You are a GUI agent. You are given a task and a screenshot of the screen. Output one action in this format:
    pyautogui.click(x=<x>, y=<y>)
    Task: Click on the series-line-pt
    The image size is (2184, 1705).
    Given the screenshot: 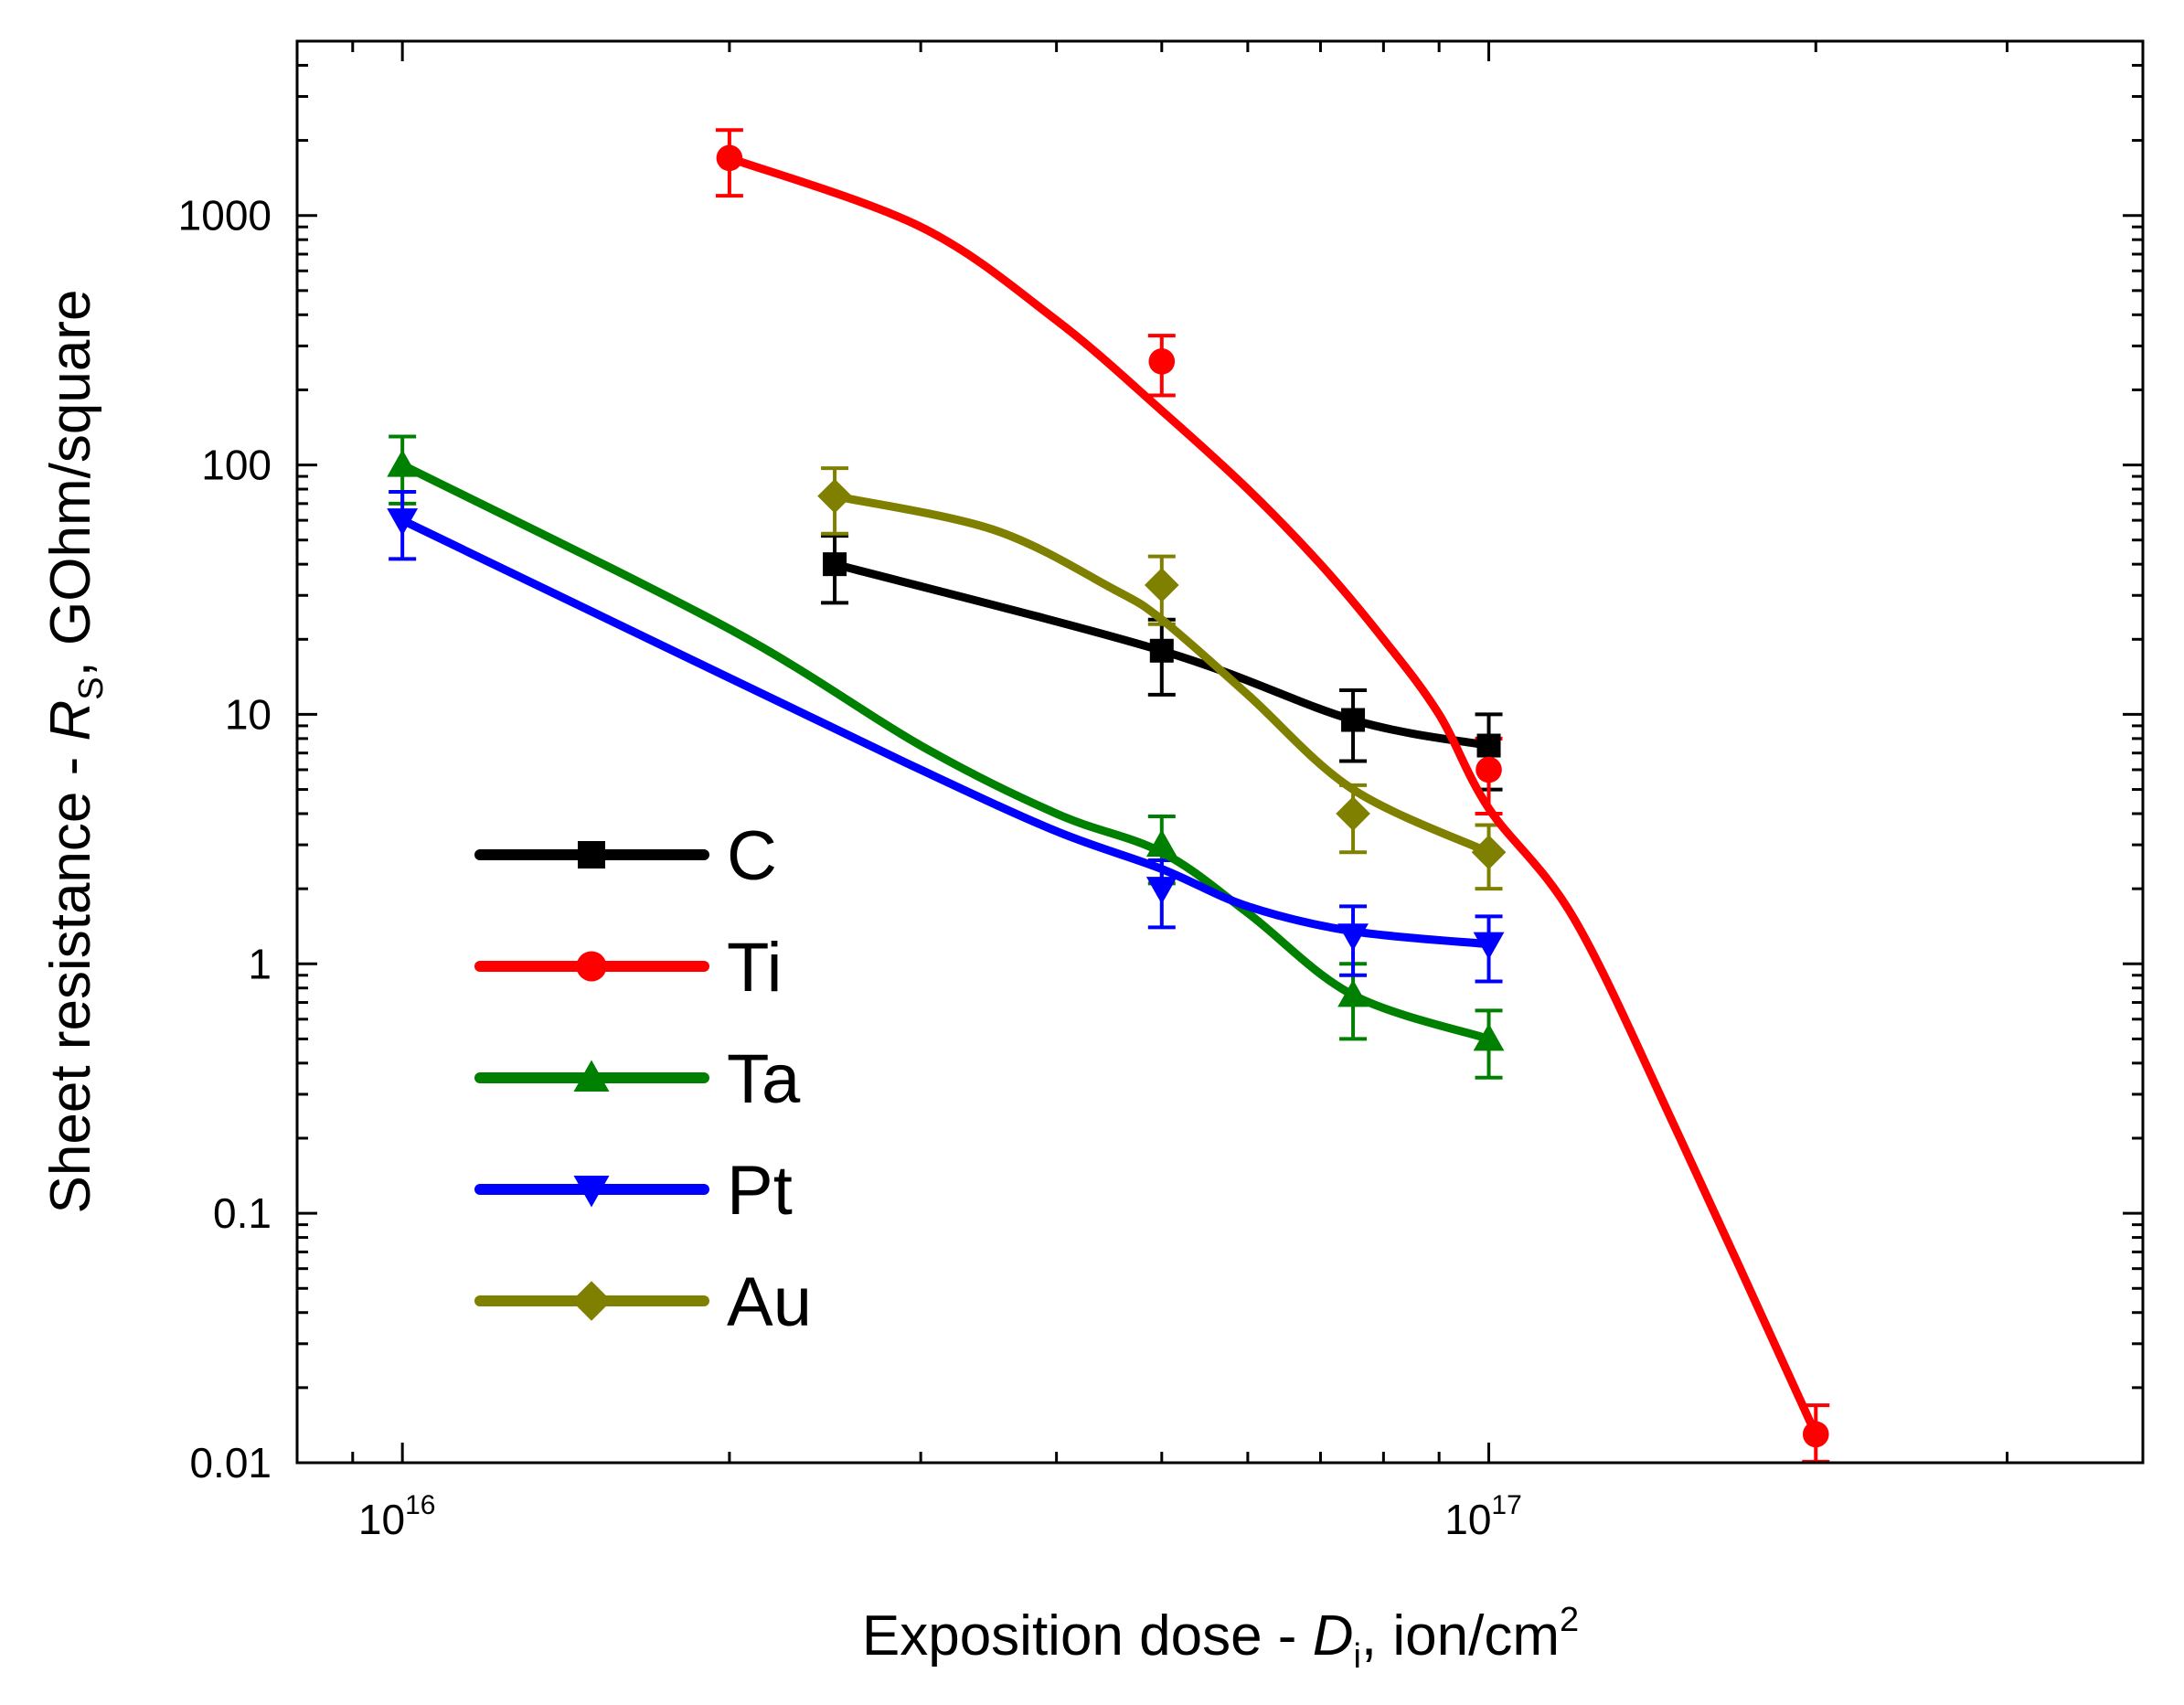 What is the action you would take?
    pyautogui.click(x=946, y=732)
    